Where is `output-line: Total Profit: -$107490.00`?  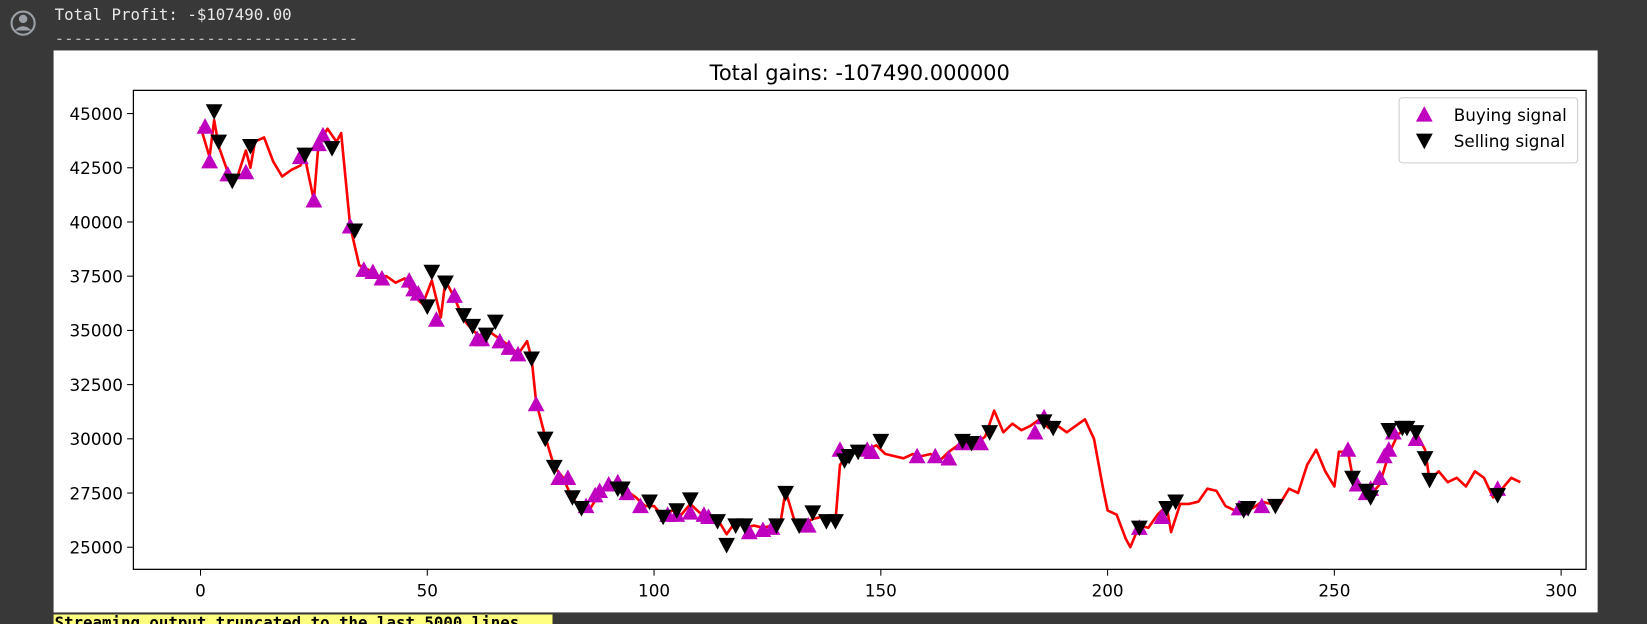 output-line: Total Profit: -$107490.00 is located at coordinates (173, 14).